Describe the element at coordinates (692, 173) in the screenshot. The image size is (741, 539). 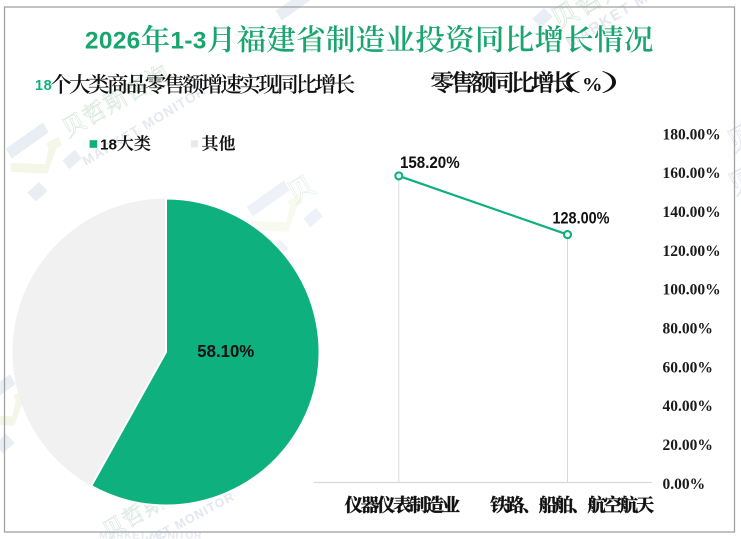
I see `svg-text: 160.00%` at that location.